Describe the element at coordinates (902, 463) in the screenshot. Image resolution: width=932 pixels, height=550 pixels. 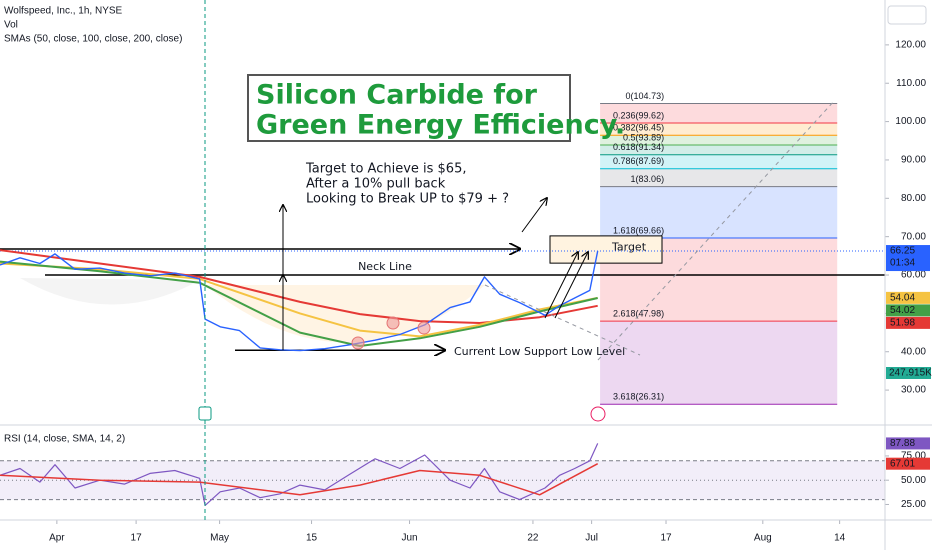
I see `rsi-tag-label: 67.01` at that location.